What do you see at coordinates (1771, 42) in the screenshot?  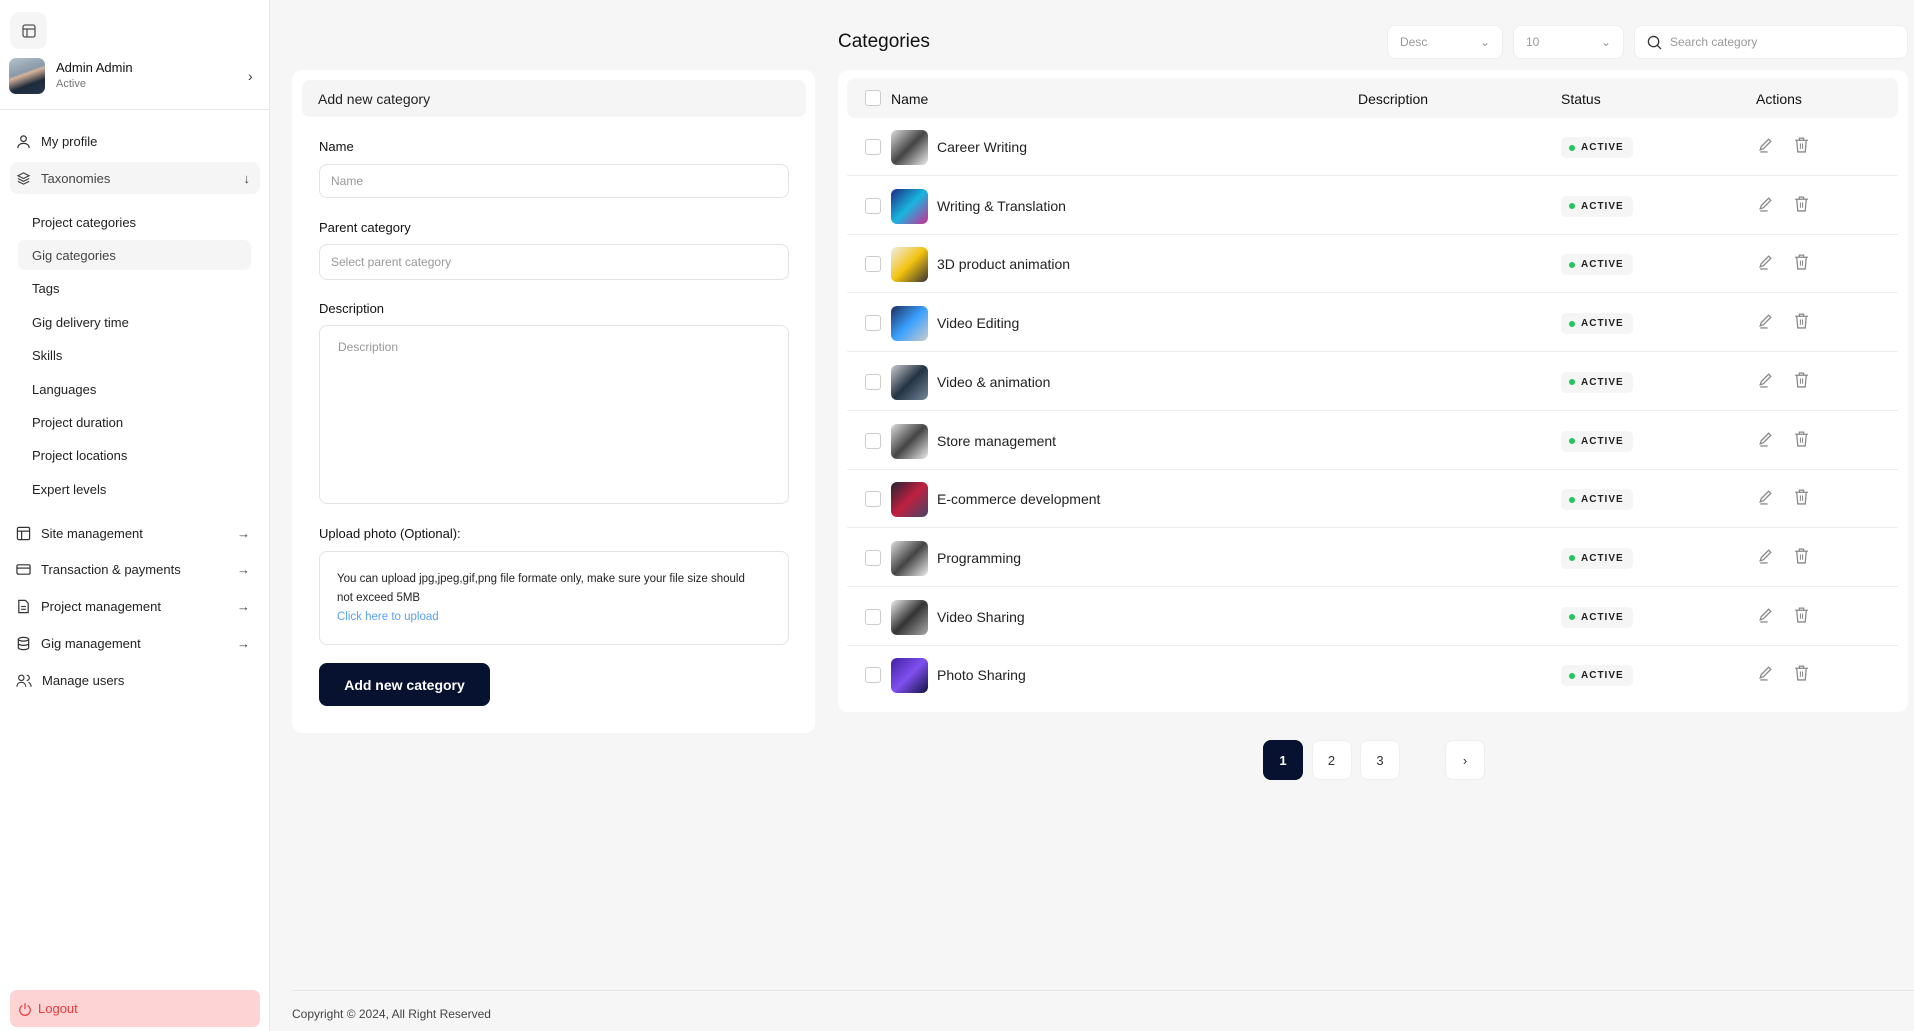 I see `search-input: Search category` at bounding box center [1771, 42].